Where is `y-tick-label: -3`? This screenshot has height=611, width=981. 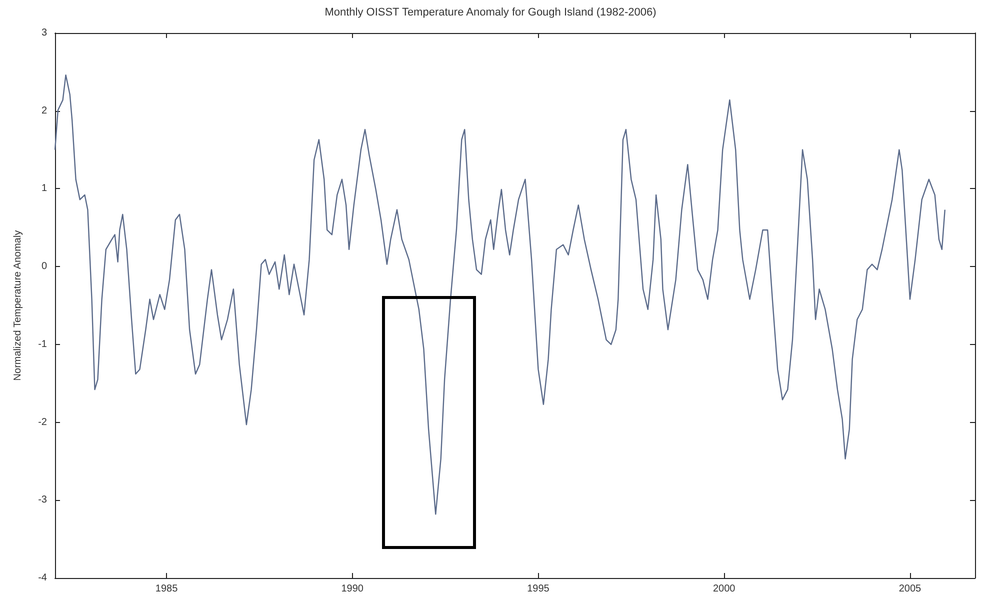
y-tick-label: -3 is located at coordinates (43, 500).